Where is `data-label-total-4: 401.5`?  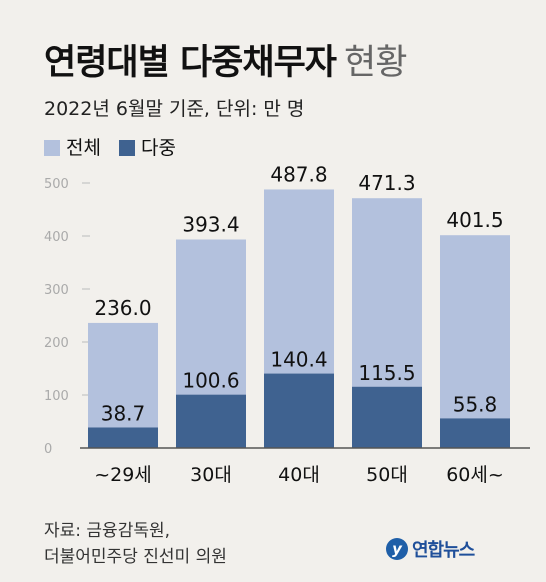
data-label-total-4: 401.5 is located at coordinates (474, 220).